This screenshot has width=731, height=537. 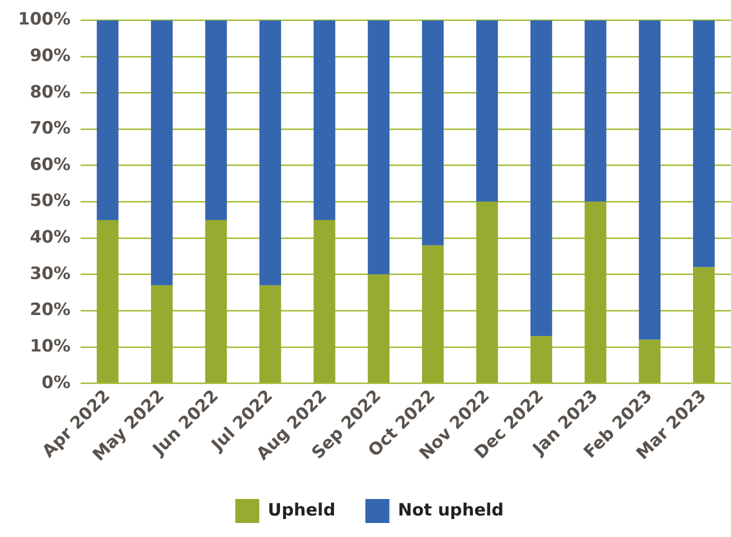 What do you see at coordinates (451, 510) in the screenshot?
I see `legend-label: Not upheld` at bounding box center [451, 510].